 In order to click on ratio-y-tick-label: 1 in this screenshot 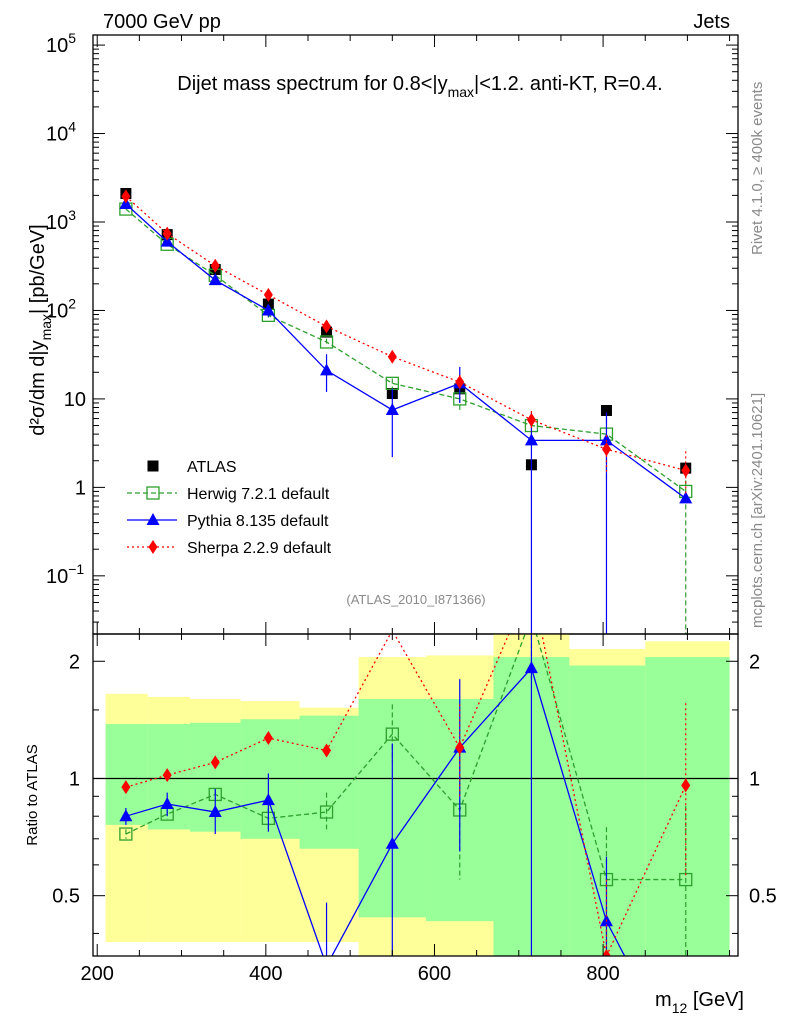, I will do `click(74, 779)`.